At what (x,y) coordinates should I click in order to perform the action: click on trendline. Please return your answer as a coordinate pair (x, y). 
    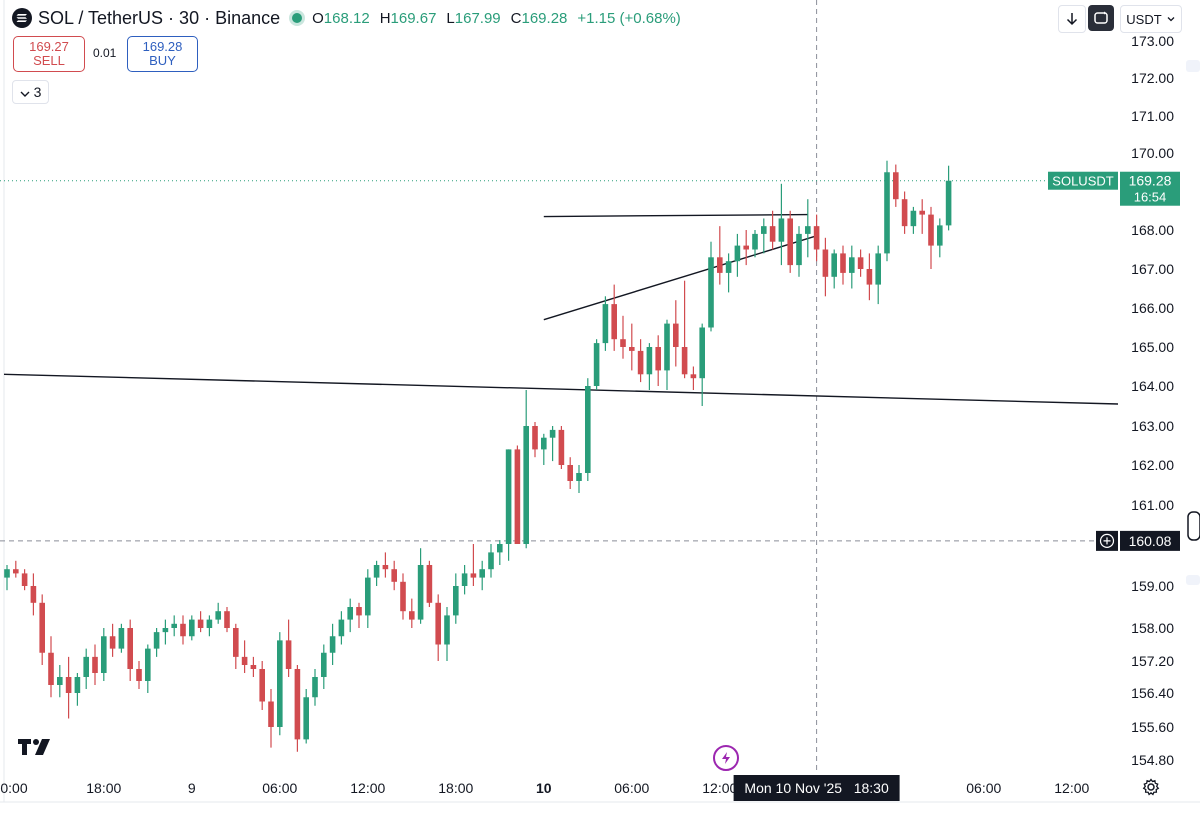
    Looking at the image, I should click on (561, 389).